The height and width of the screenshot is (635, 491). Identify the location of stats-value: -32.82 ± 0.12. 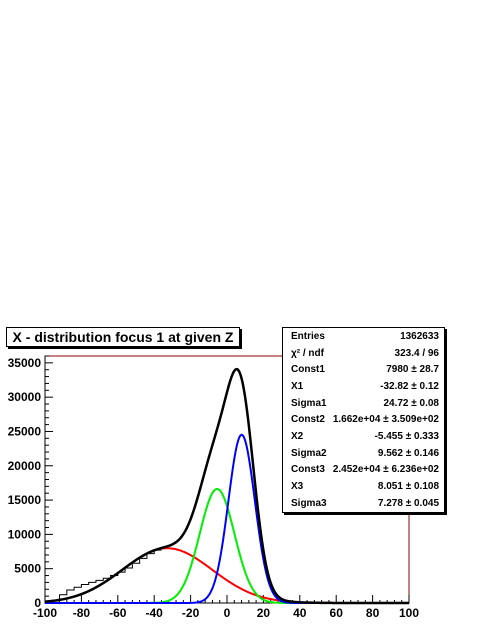
(409, 386).